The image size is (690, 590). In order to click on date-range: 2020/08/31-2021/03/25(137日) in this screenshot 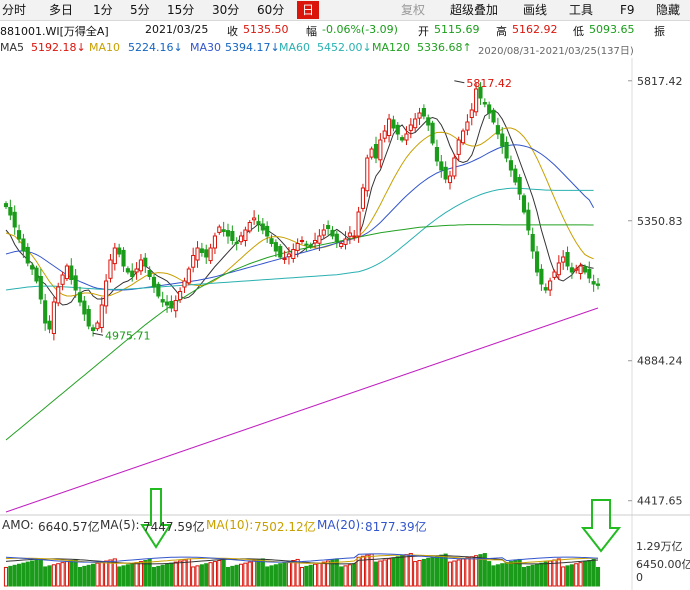, I will do `click(556, 51)`.